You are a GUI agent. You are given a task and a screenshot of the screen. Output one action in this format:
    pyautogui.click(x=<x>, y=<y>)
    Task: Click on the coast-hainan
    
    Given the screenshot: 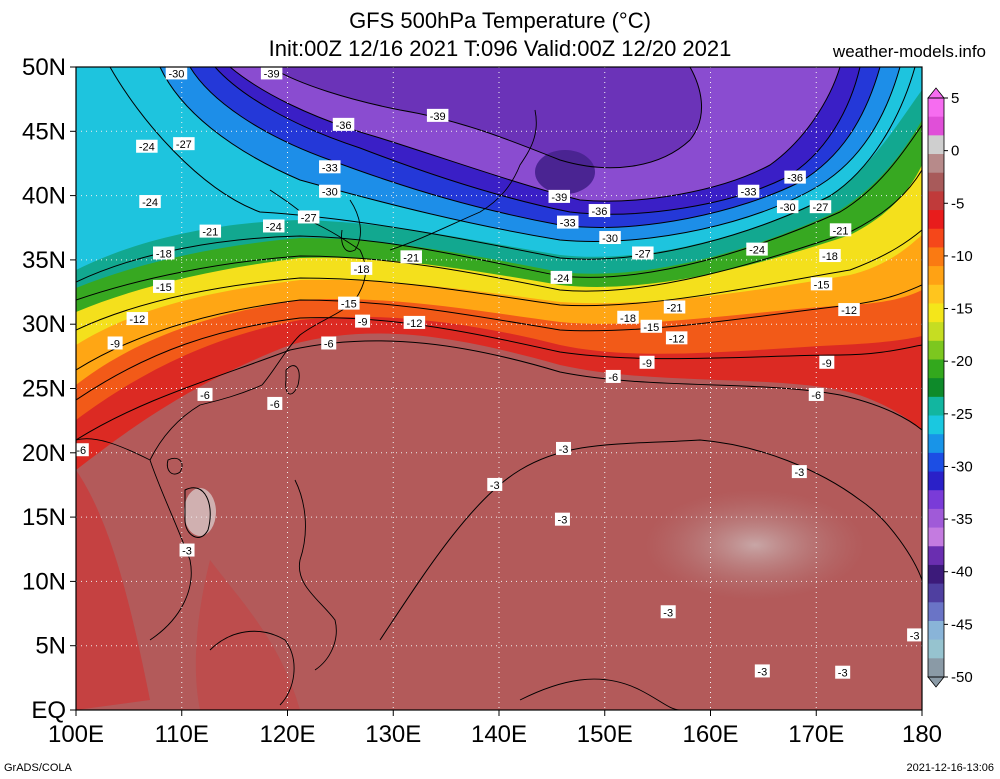 What is the action you would take?
    pyautogui.click(x=174, y=466)
    